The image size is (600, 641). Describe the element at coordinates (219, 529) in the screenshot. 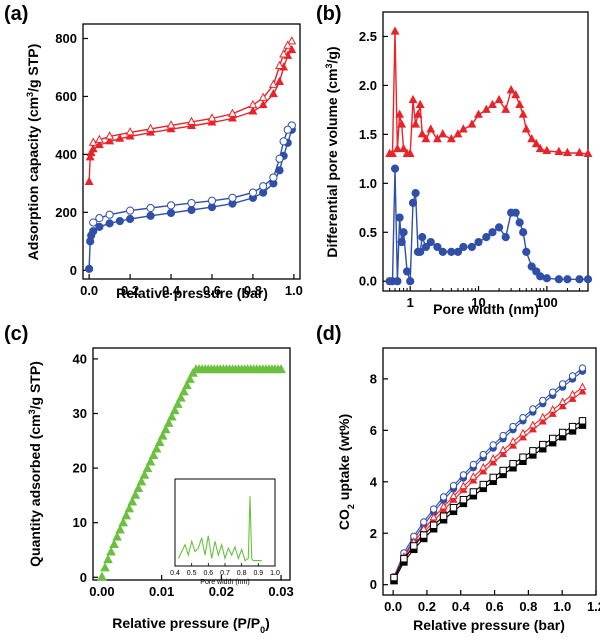

I see `inset-marks` at that location.